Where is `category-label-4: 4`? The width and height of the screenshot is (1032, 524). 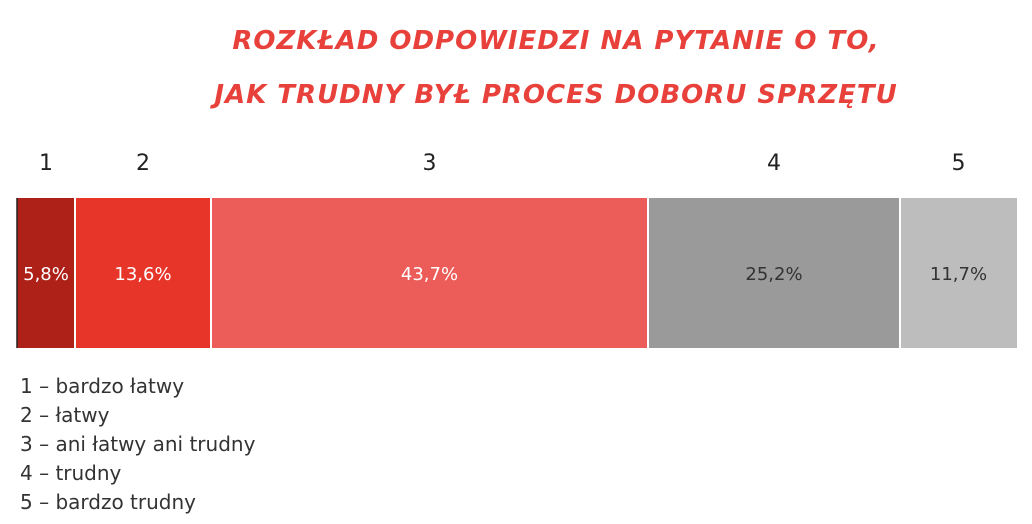
category-label-4: 4 is located at coordinates (774, 163).